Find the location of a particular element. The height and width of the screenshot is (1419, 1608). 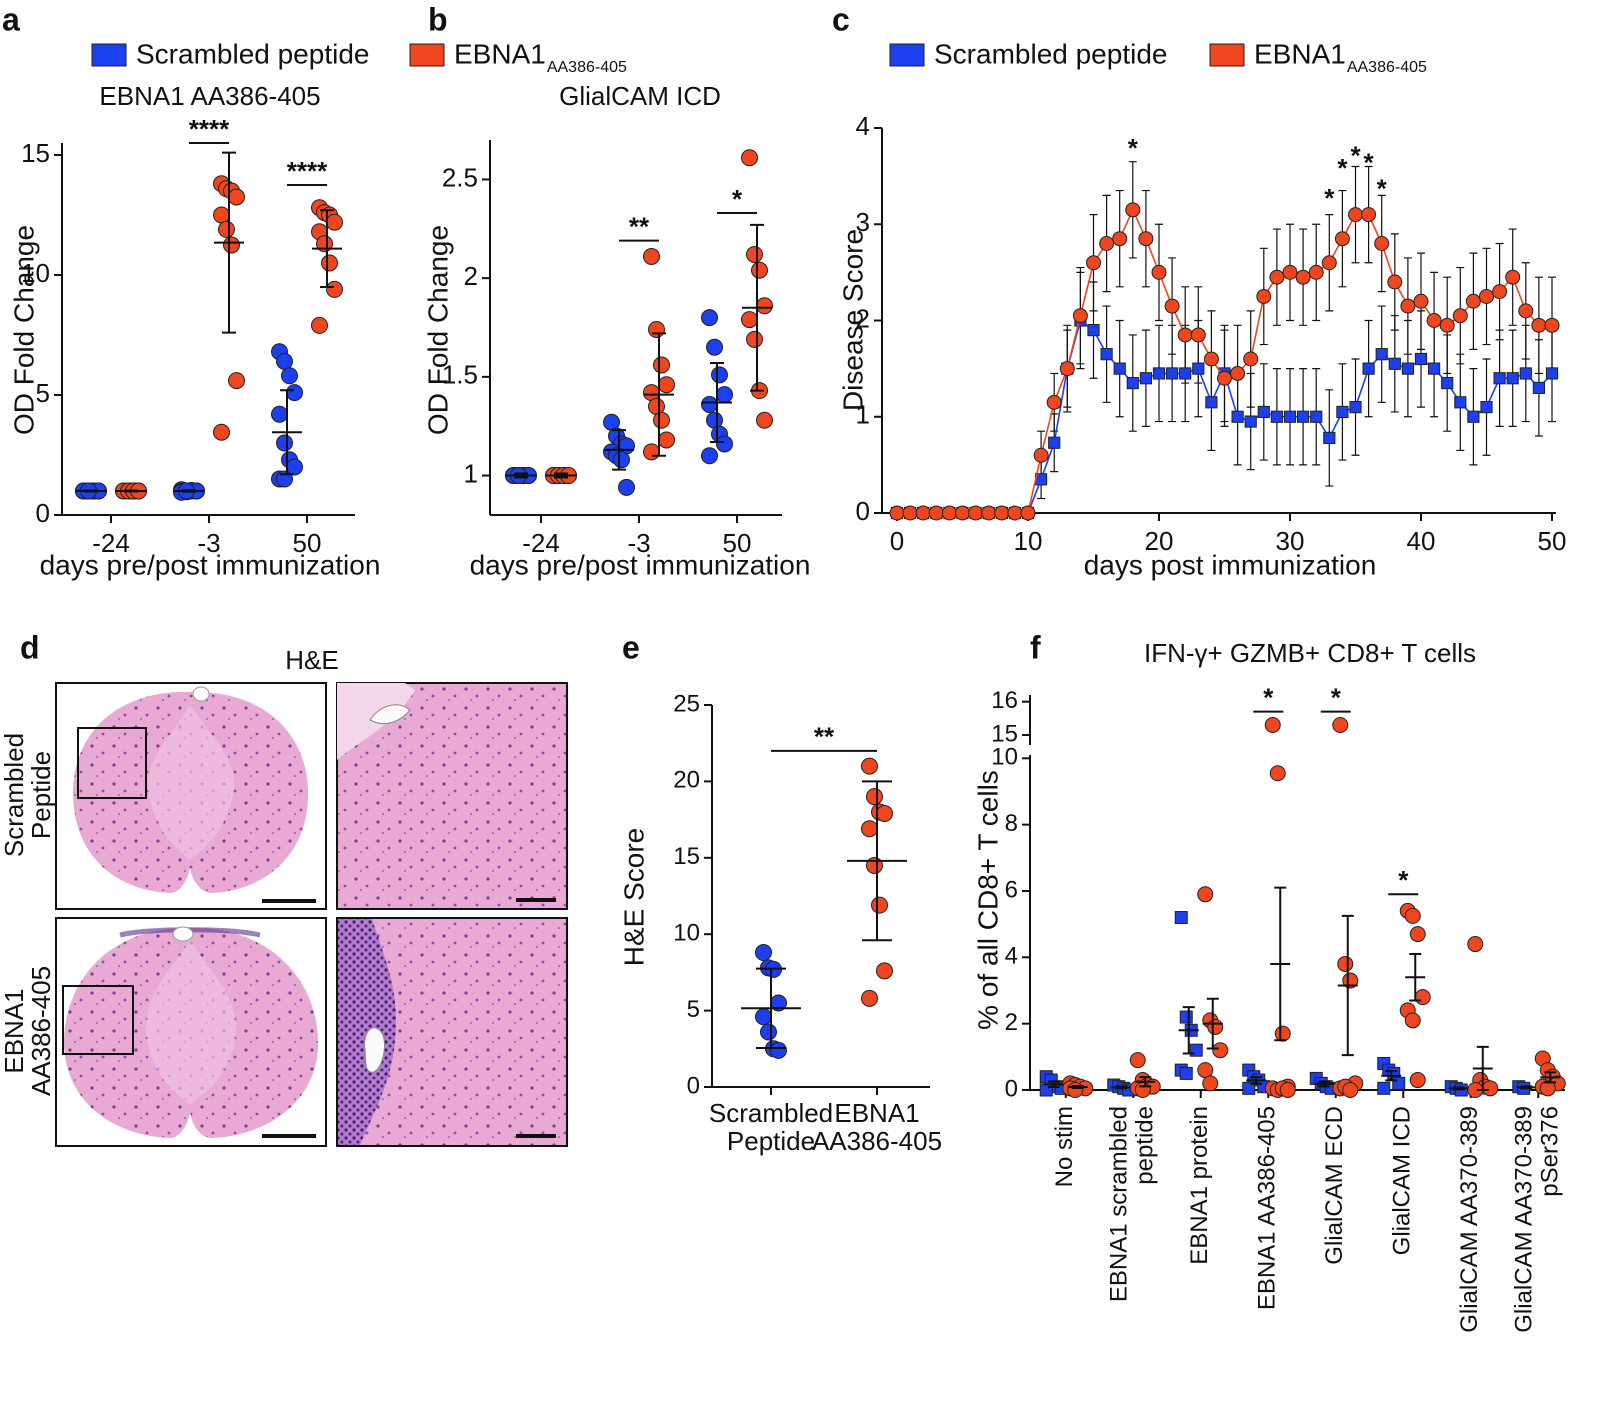

y-tick-label: 1 is located at coordinates (471, 473).